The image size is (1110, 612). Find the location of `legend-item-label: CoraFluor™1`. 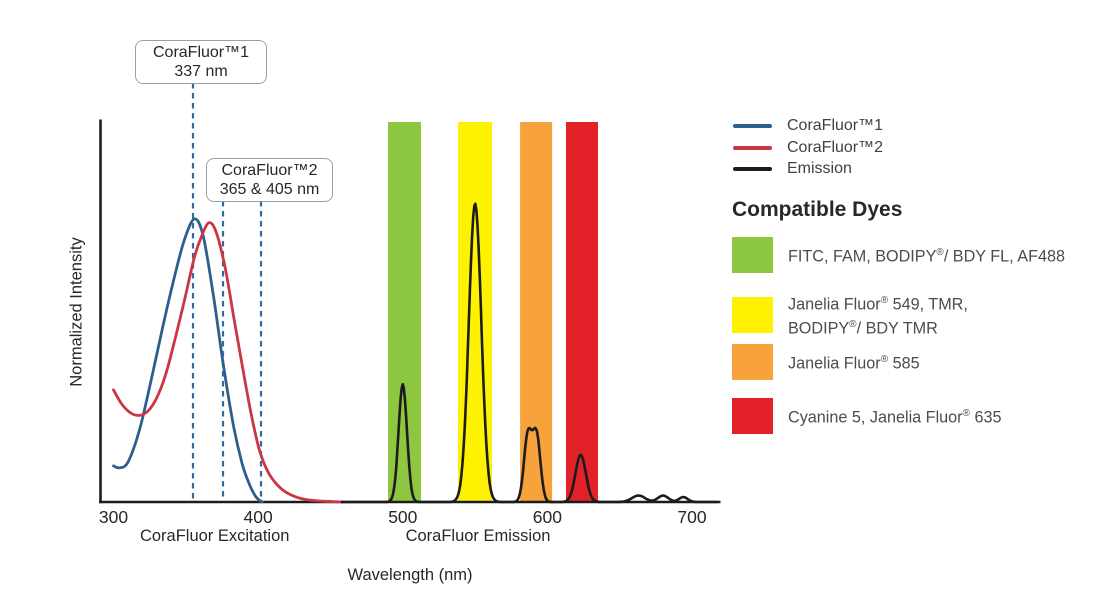

legend-item-label: CoraFluor™1 is located at coordinates (835, 125).